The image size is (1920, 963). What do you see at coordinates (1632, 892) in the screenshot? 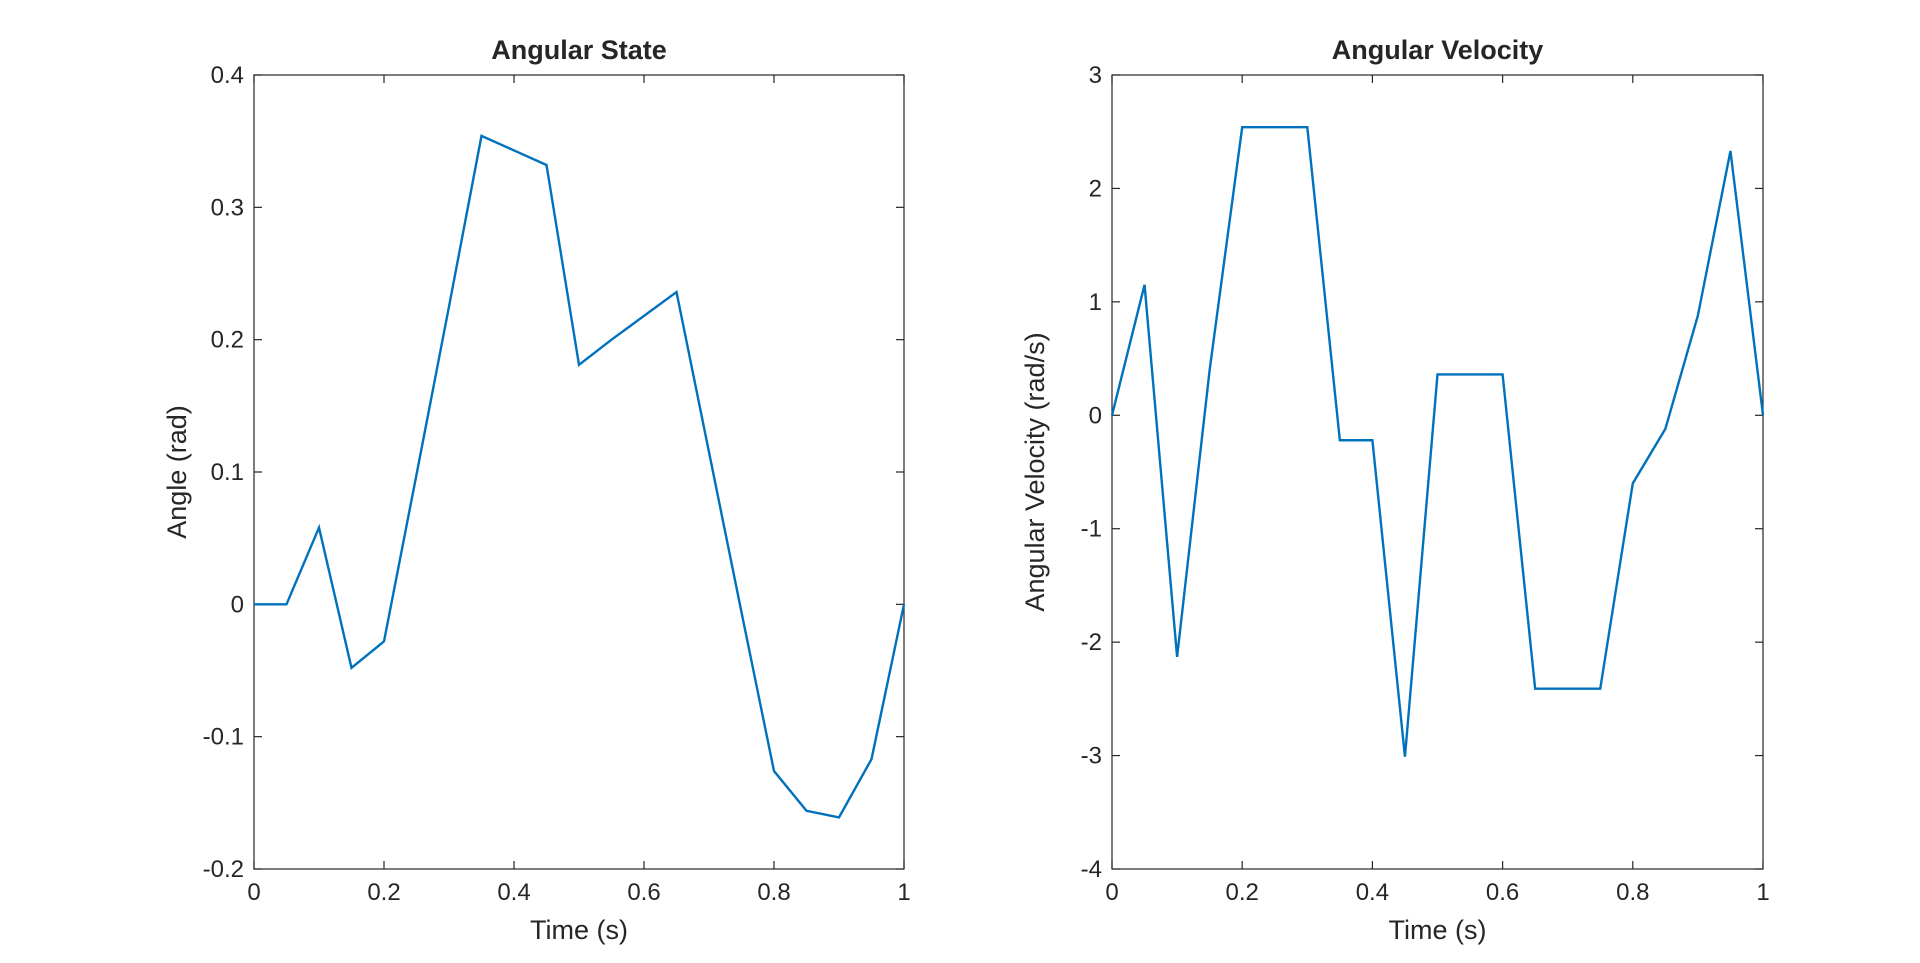
I see `angular-velocity-x-tick-label: 0.8` at bounding box center [1632, 892].